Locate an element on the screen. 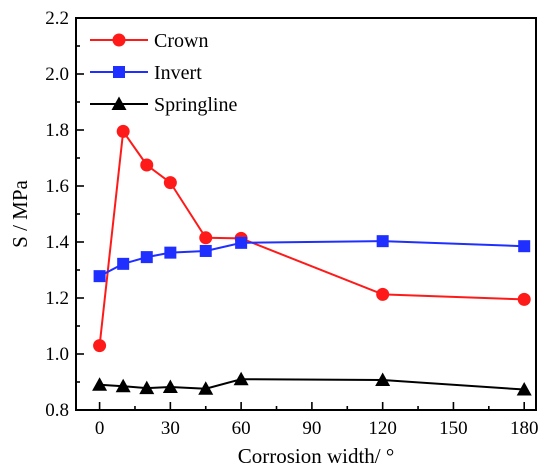  x-tick-label: 0 is located at coordinates (100, 428).